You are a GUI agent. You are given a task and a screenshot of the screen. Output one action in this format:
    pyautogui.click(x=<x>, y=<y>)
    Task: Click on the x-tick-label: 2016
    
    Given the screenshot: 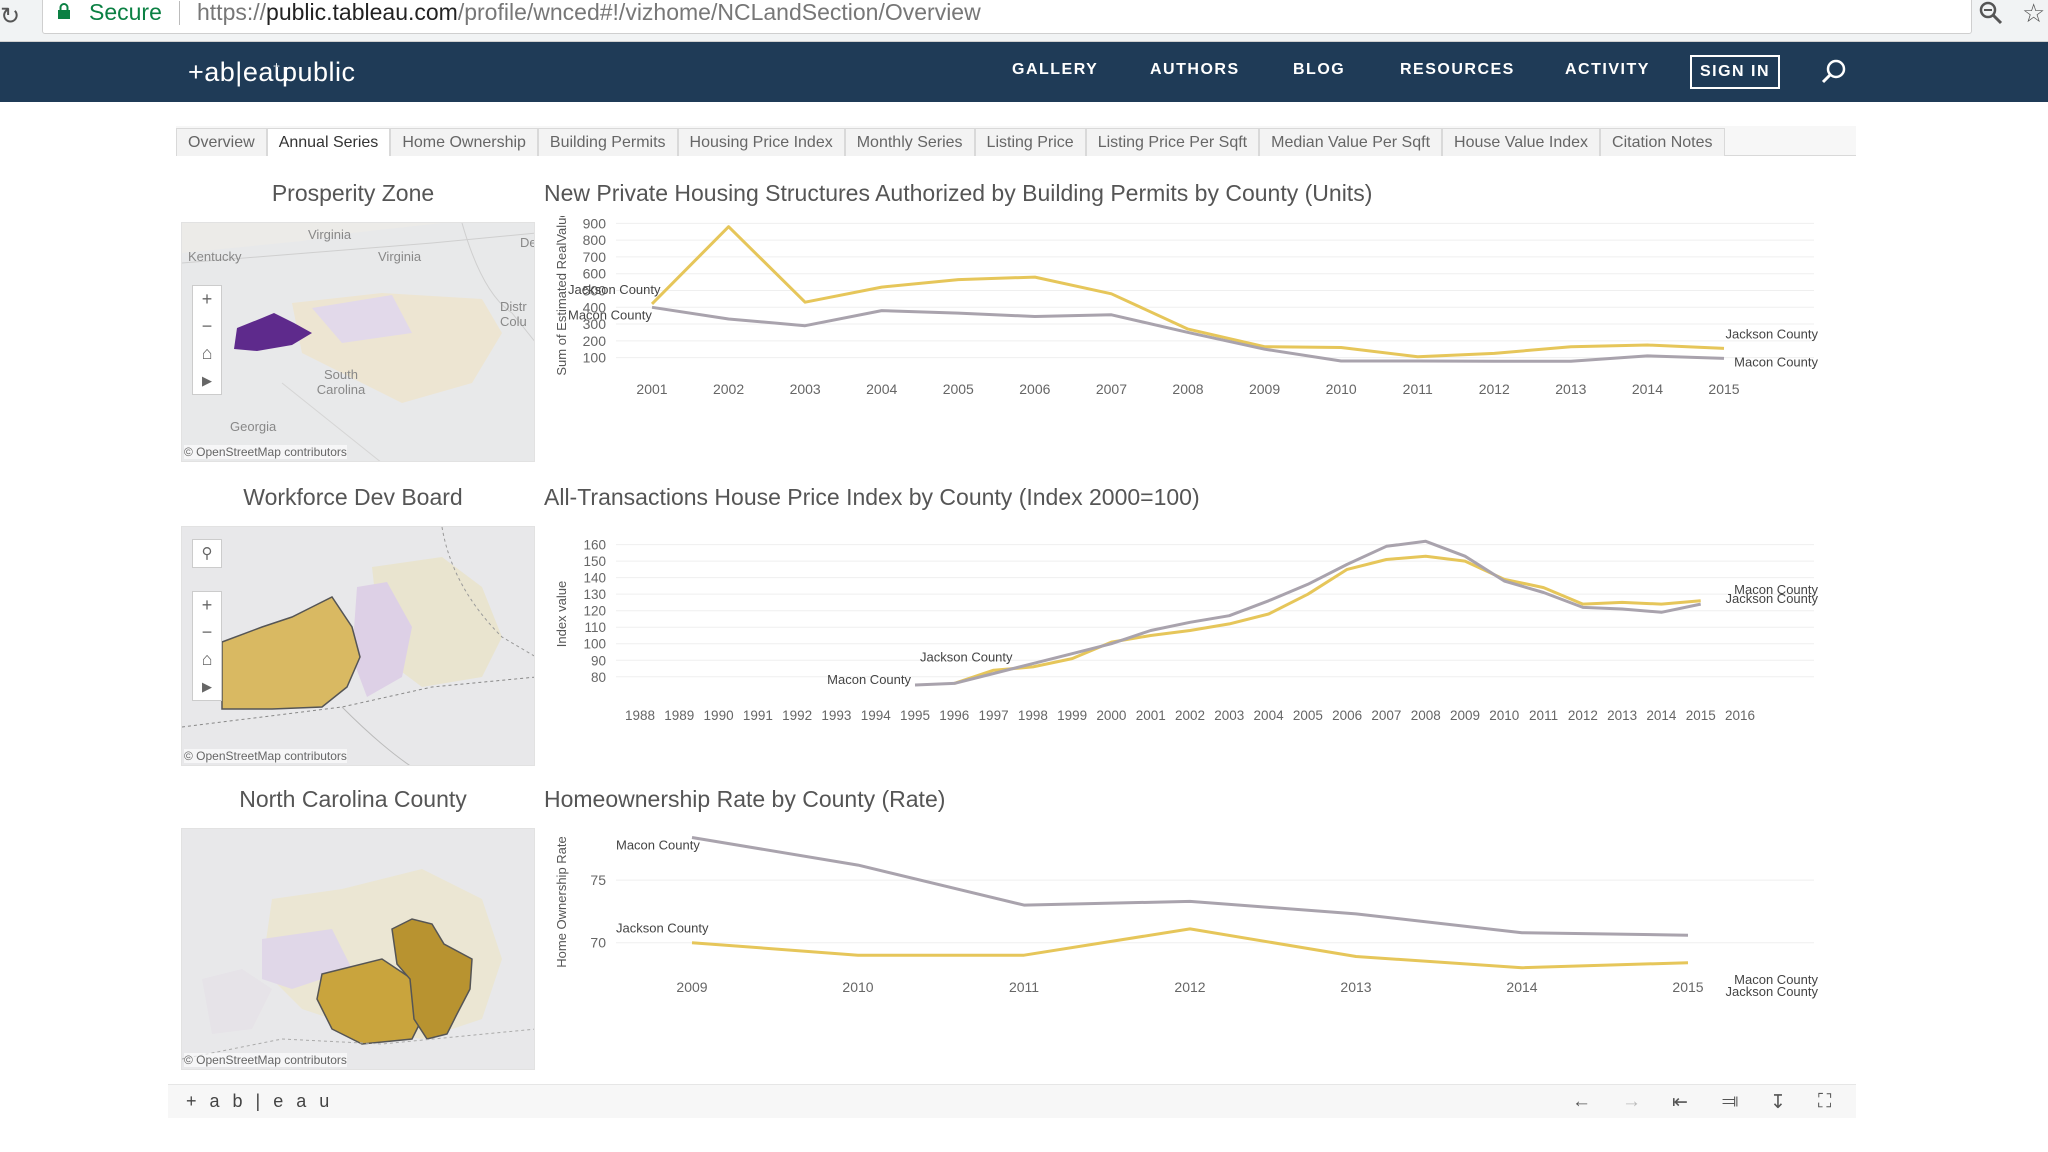 What is the action you would take?
    pyautogui.click(x=1740, y=715)
    